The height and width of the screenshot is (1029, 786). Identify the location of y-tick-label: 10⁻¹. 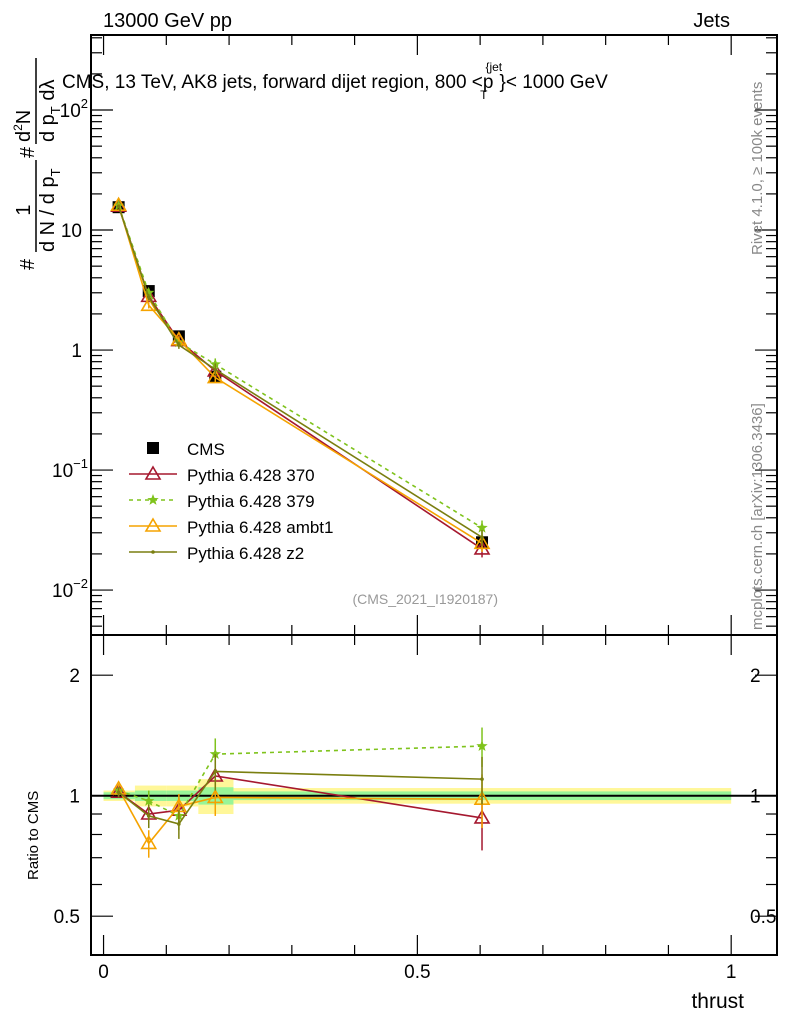
(70, 469).